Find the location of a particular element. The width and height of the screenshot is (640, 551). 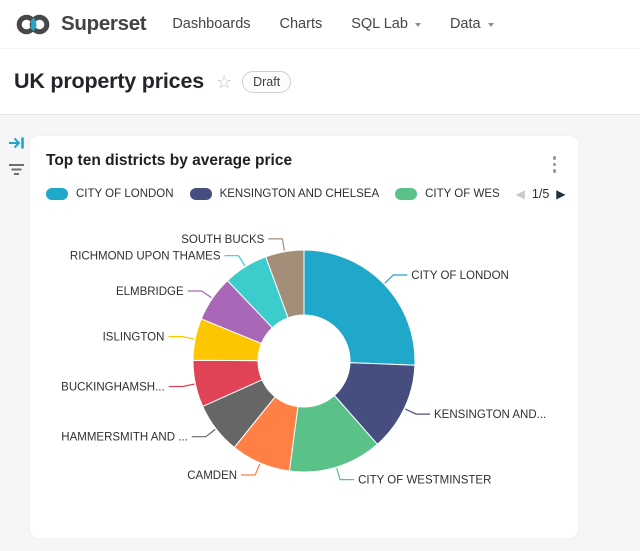

nav-item-label: SQL Lab is located at coordinates (379, 24).